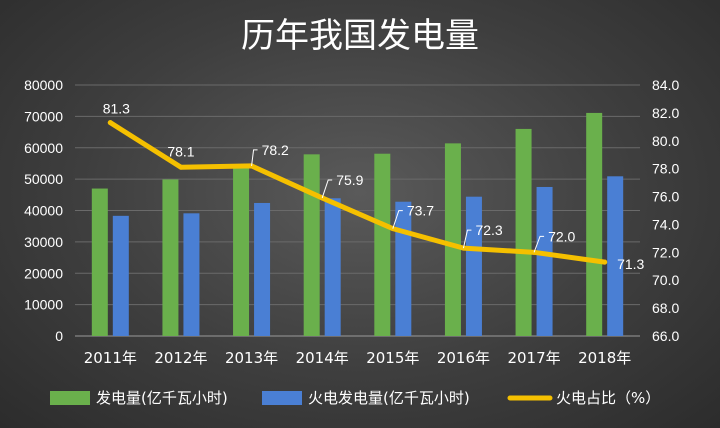  What do you see at coordinates (180, 151) in the screenshot?
I see `data-label: 78.1` at bounding box center [180, 151].